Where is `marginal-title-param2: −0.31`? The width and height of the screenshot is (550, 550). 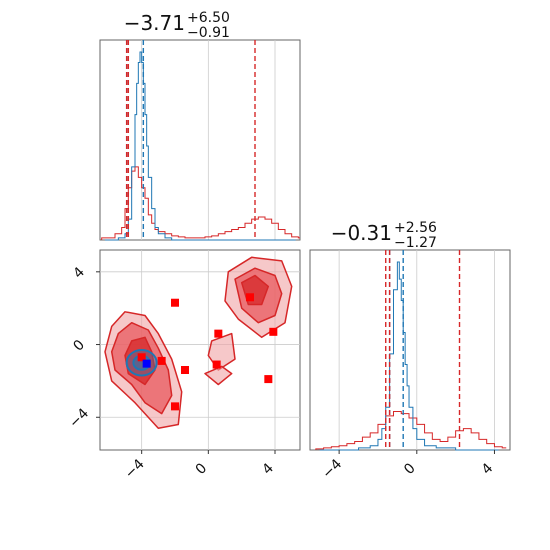
marginal-title-param2: −0.31 is located at coordinates (361, 233).